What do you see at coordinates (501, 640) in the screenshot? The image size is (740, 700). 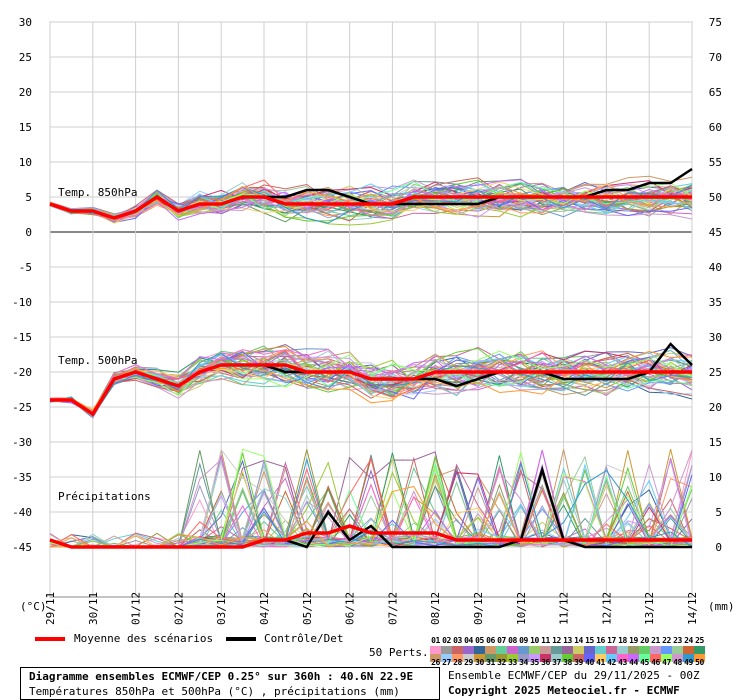 I see `member-number: 07` at bounding box center [501, 640].